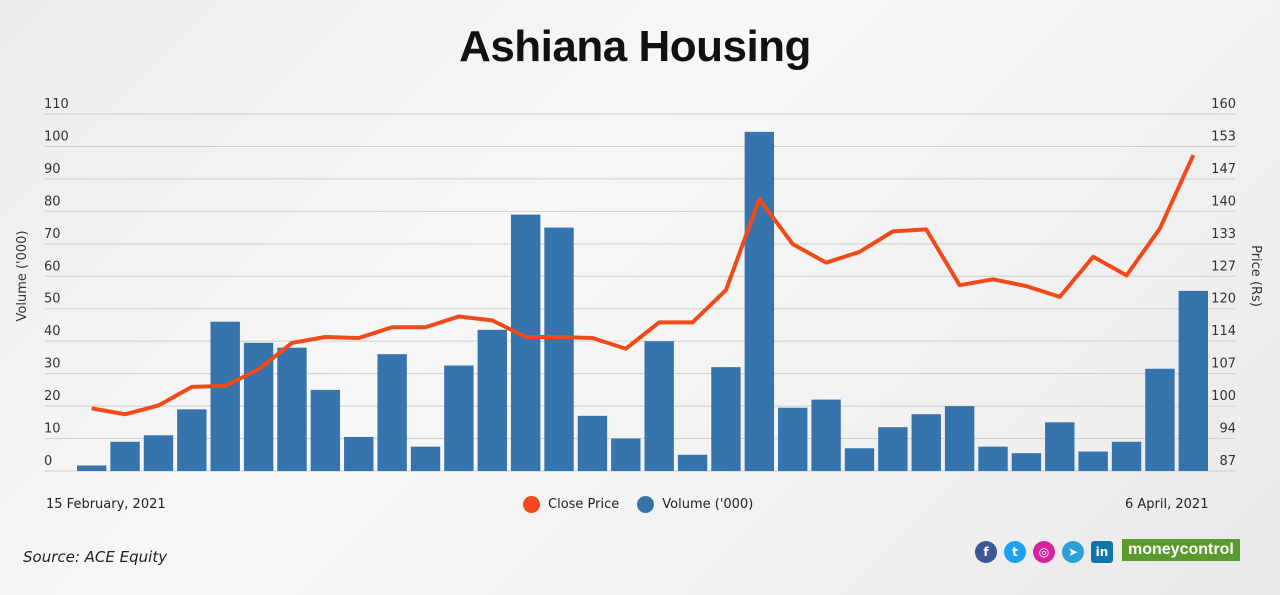 This screenshot has height=595, width=1280. I want to click on y-left-tick: 110, so click(56, 104).